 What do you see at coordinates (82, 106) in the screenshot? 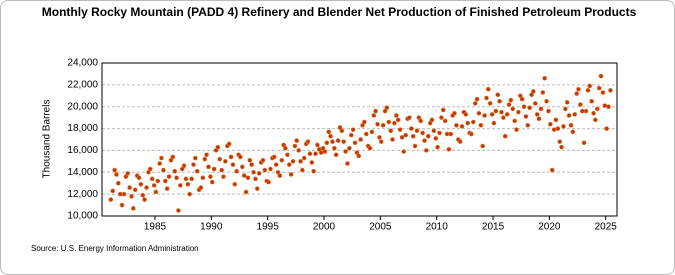
I see `y-tick-label: 20,000` at bounding box center [82, 106].